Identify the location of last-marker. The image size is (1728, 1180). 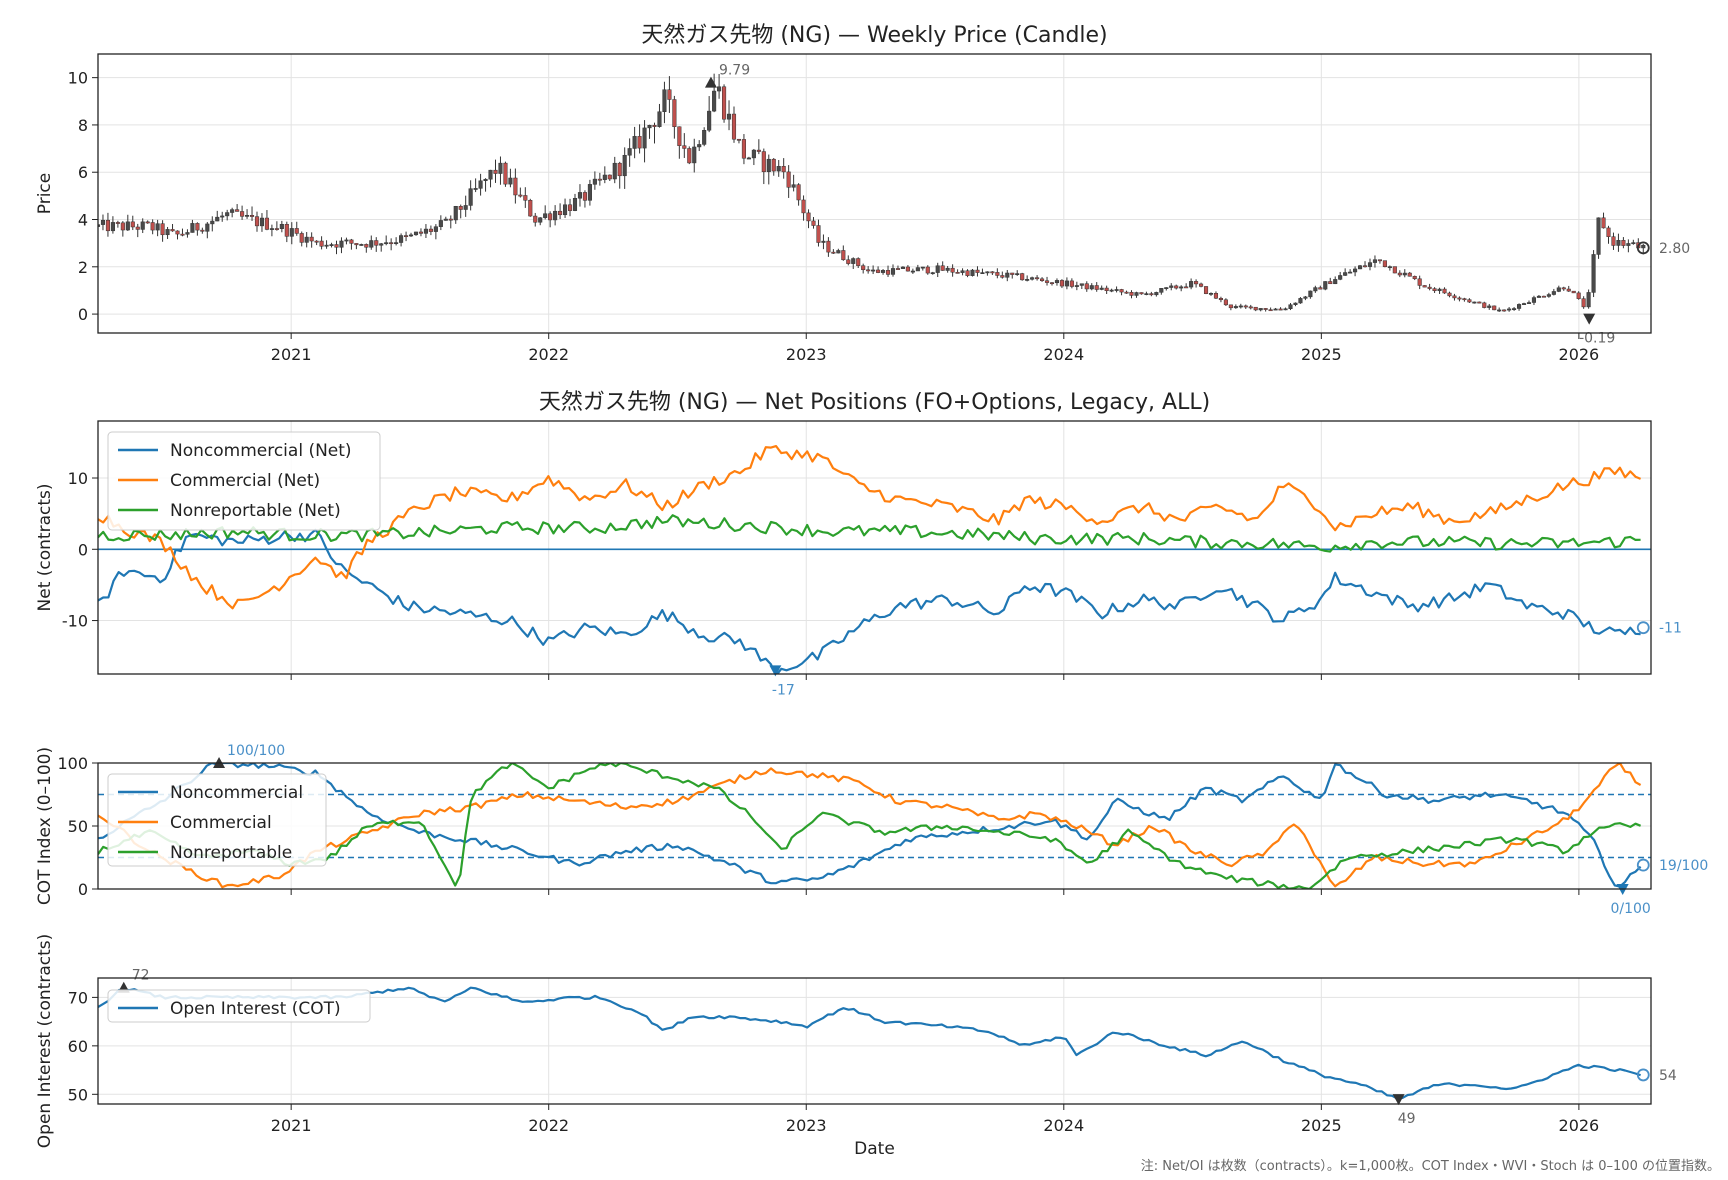
(1643, 865).